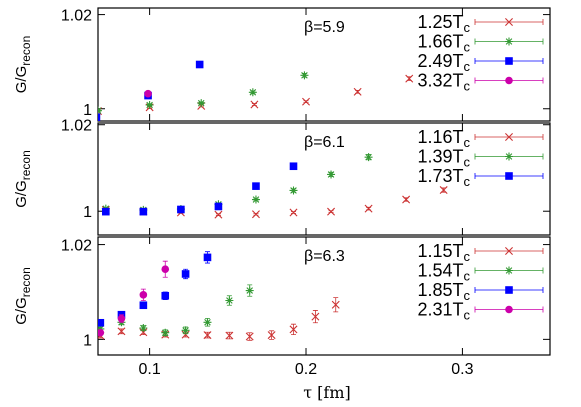 The width and height of the screenshot is (581, 407). What do you see at coordinates (149, 369) in the screenshot?
I see `x-tick-label: 0.1` at bounding box center [149, 369].